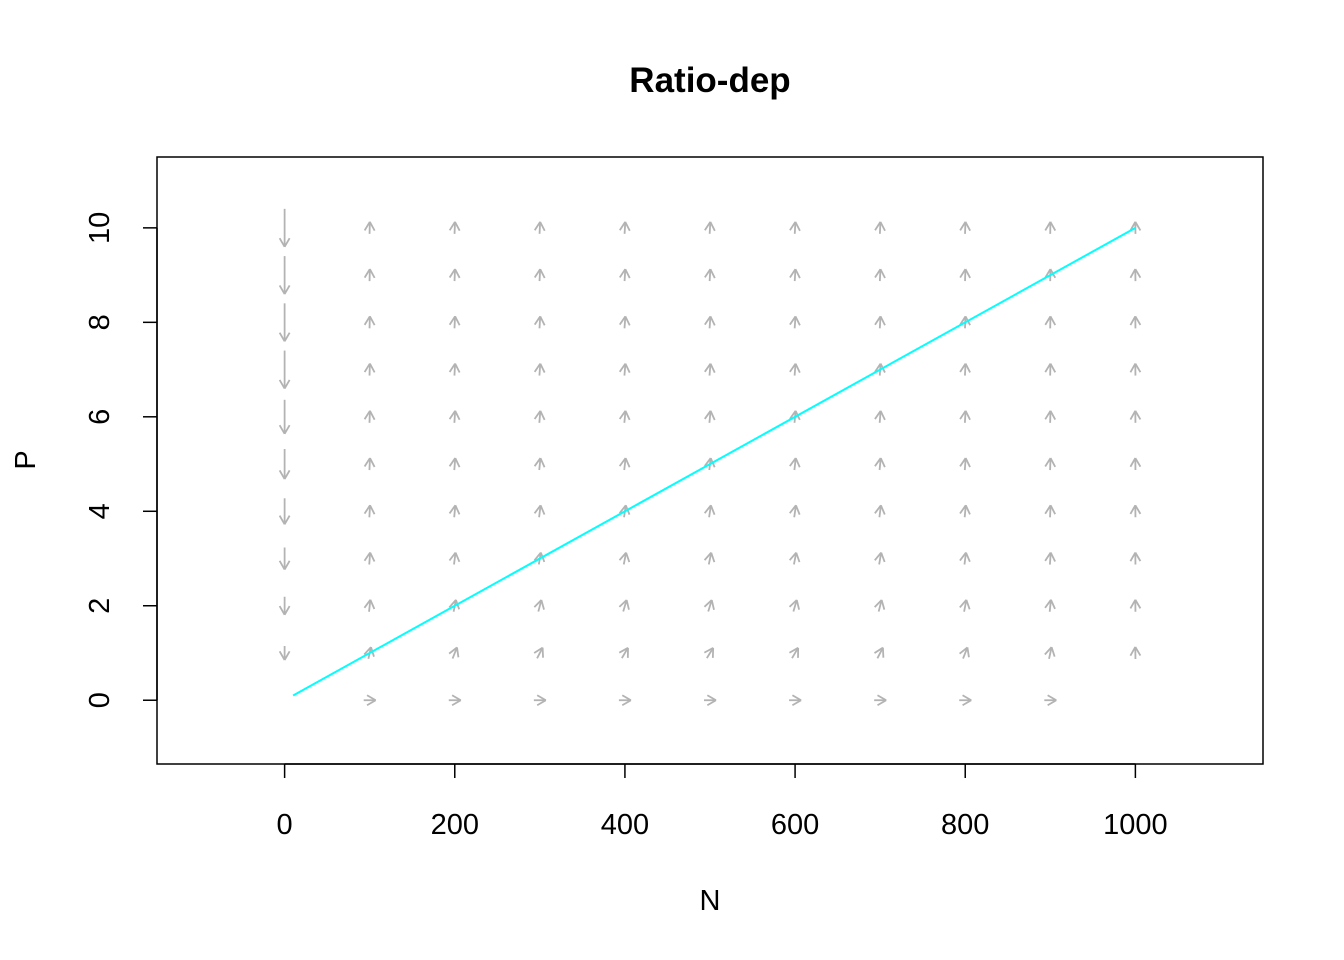 The height and width of the screenshot is (960, 1344). What do you see at coordinates (795, 825) in the screenshot?
I see `x-tick-label: 600` at bounding box center [795, 825].